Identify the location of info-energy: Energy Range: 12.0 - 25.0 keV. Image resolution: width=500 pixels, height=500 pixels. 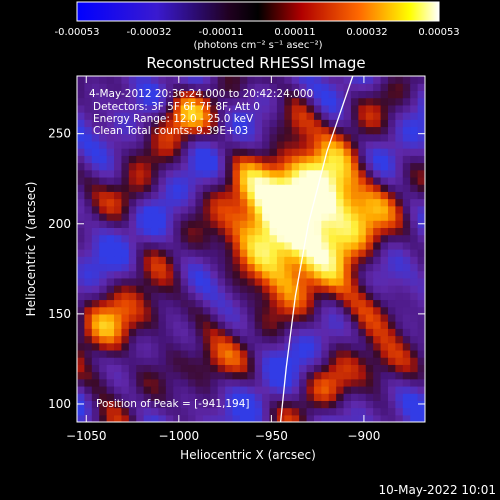
(173, 119).